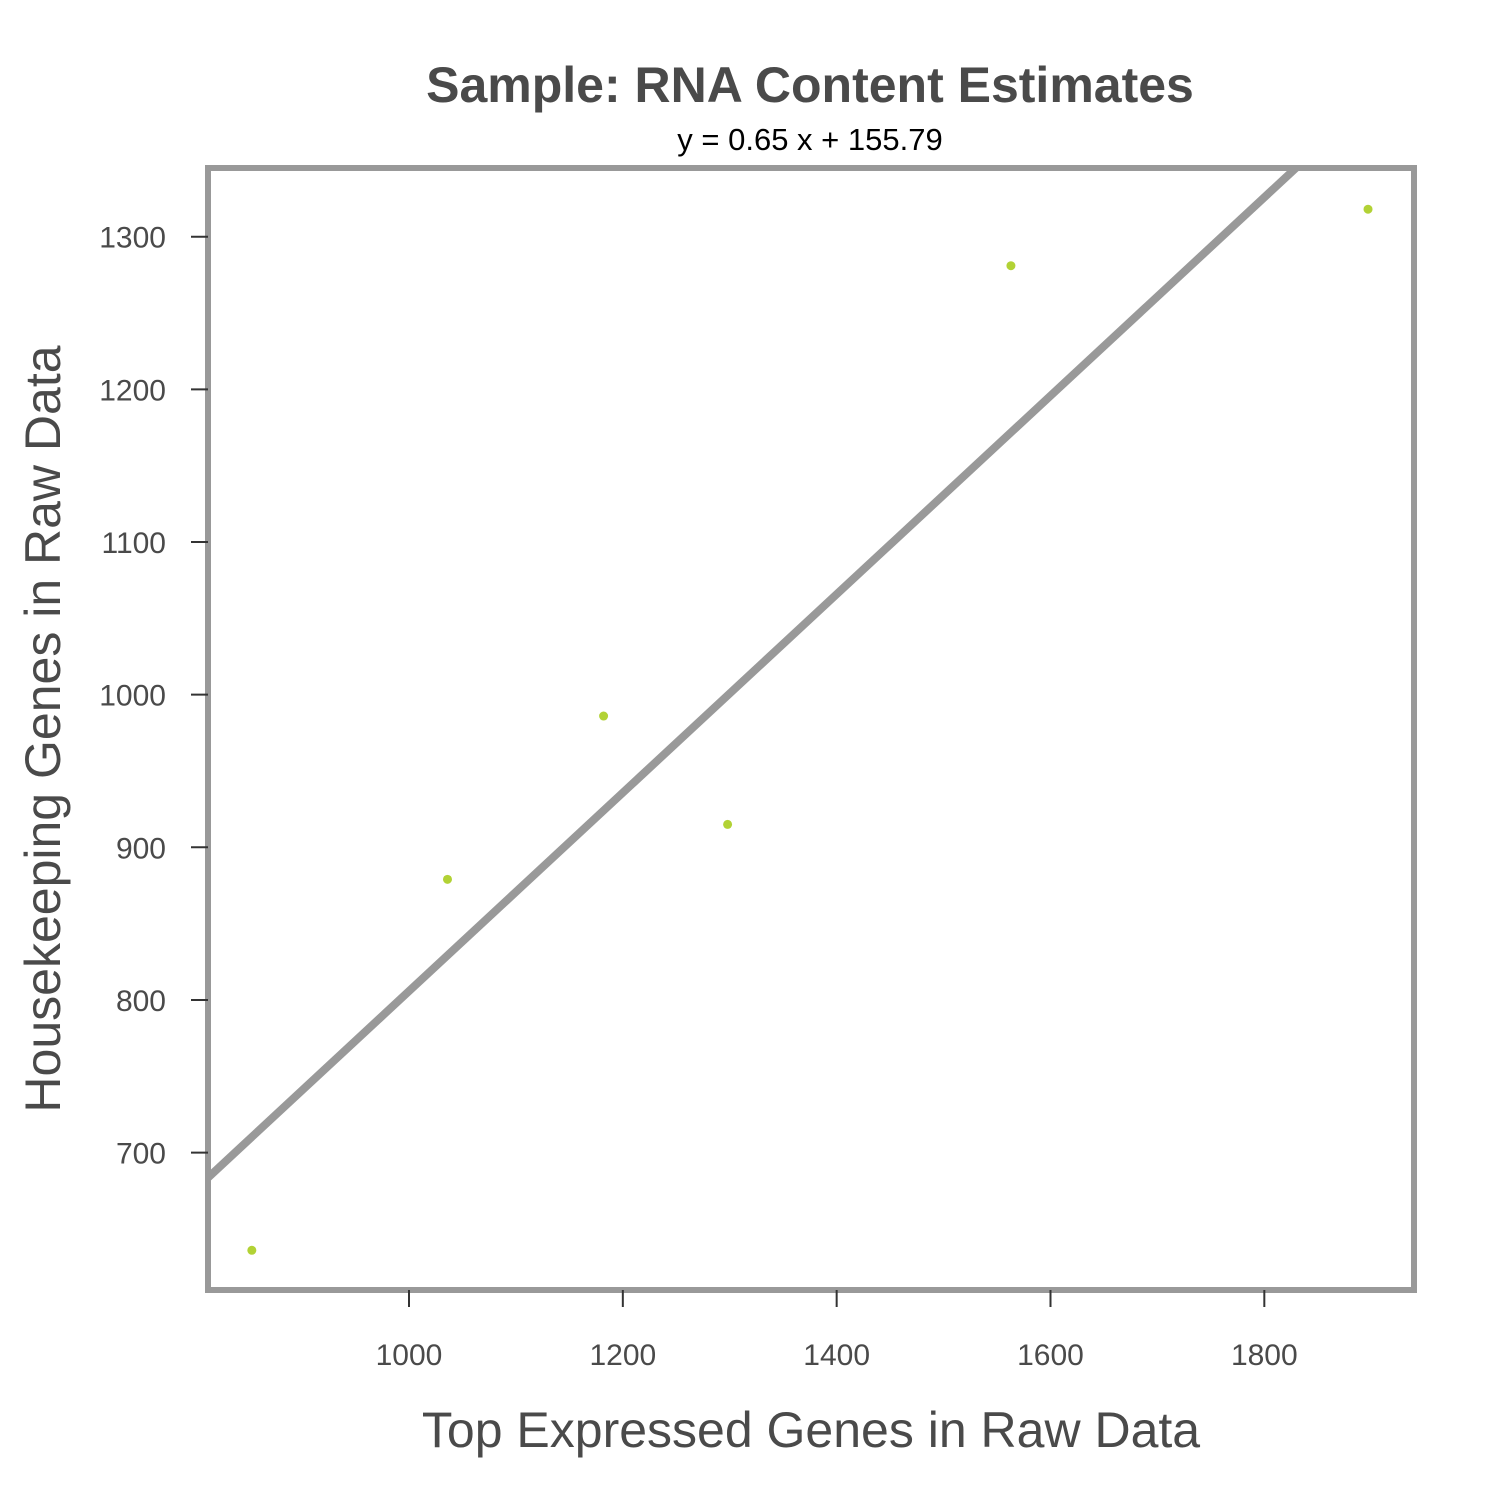  I want to click on x-tick-label: 1800, so click(1264, 1355).